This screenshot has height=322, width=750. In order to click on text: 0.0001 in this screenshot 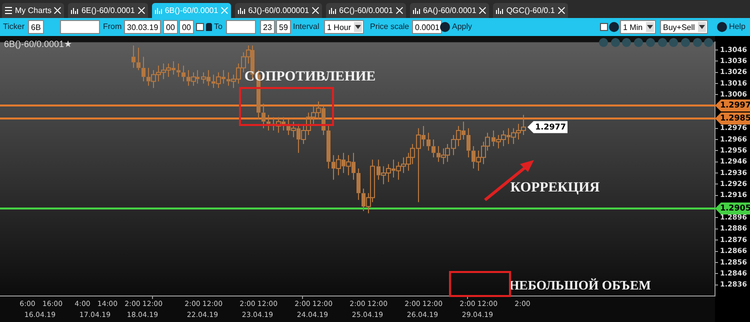, I will do `click(427, 27)`.